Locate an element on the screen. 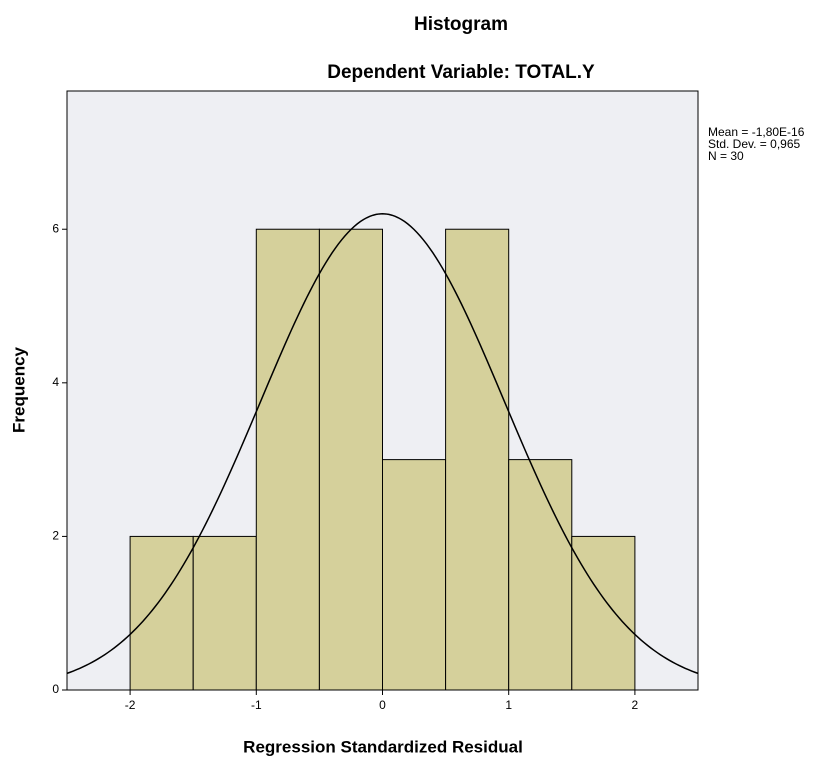  x-tick-label: 2 is located at coordinates (635, 705).